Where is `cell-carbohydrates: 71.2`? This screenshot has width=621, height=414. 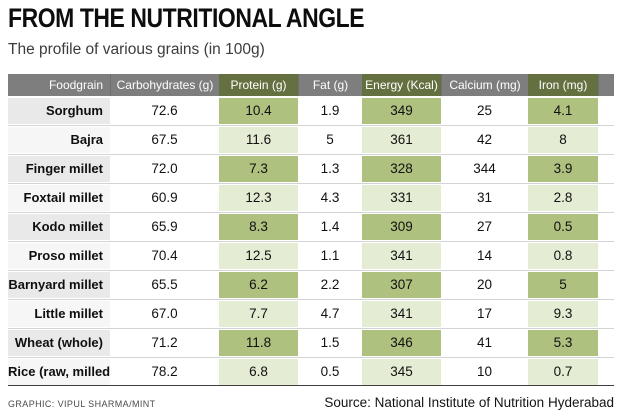
cell-carbohydrates: 71.2 is located at coordinates (164, 343).